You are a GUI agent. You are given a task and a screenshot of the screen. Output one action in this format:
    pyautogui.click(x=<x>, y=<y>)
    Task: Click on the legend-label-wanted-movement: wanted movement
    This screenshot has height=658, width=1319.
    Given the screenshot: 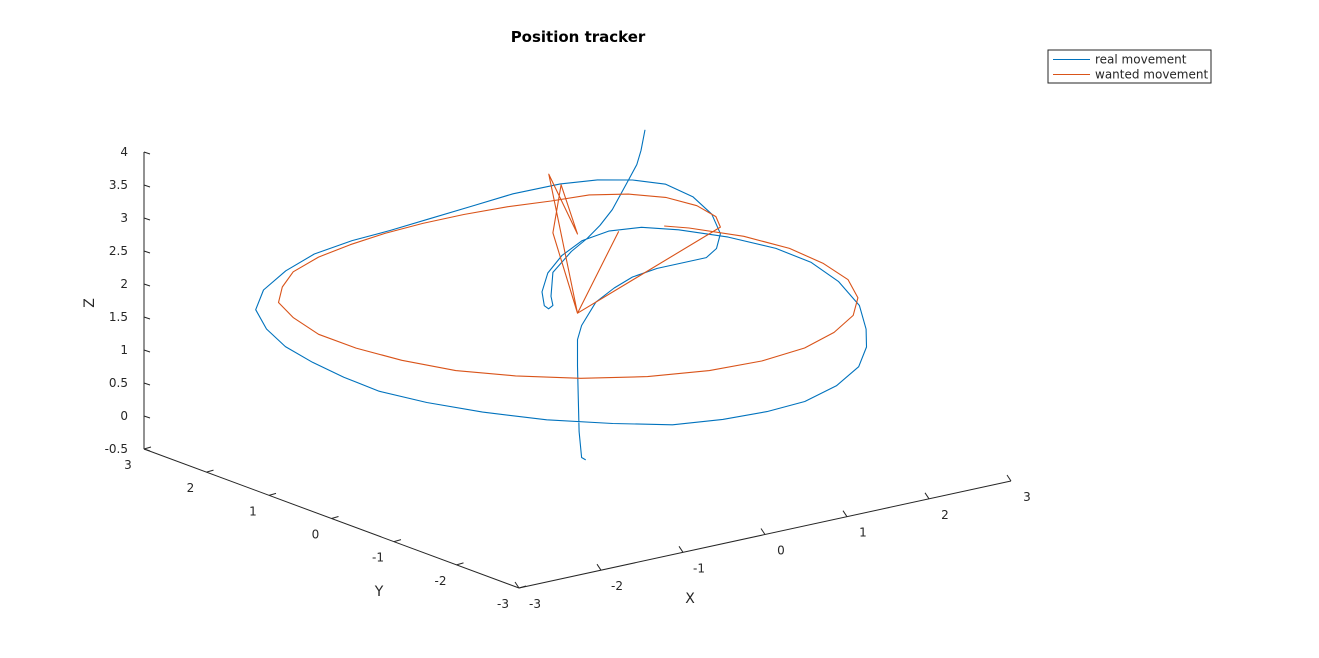 What is the action you would take?
    pyautogui.click(x=1151, y=75)
    